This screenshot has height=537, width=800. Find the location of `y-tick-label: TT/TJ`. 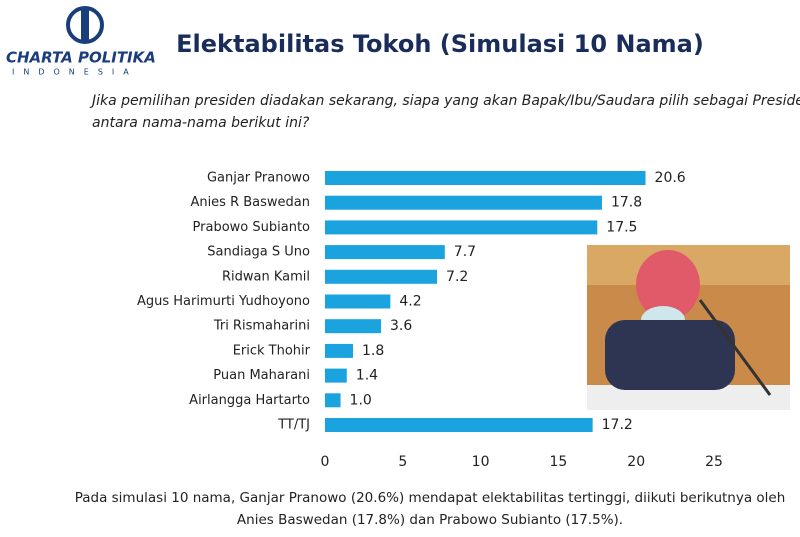

y-tick-label: TT/TJ is located at coordinates (293, 425).